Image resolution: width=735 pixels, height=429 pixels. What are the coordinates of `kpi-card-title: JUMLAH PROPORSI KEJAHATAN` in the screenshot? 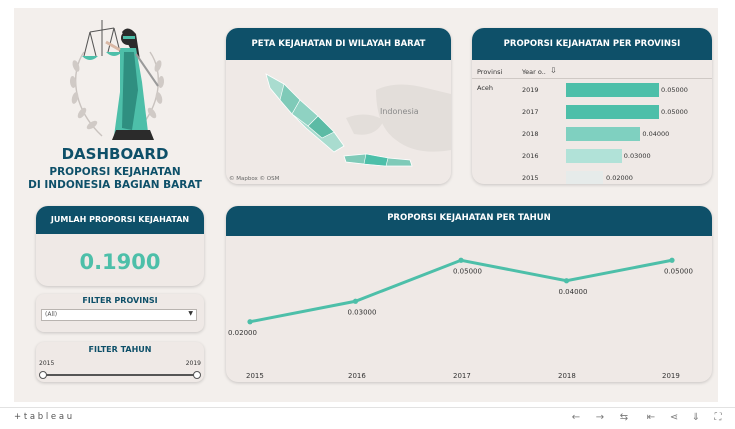 It's located at (120, 220).